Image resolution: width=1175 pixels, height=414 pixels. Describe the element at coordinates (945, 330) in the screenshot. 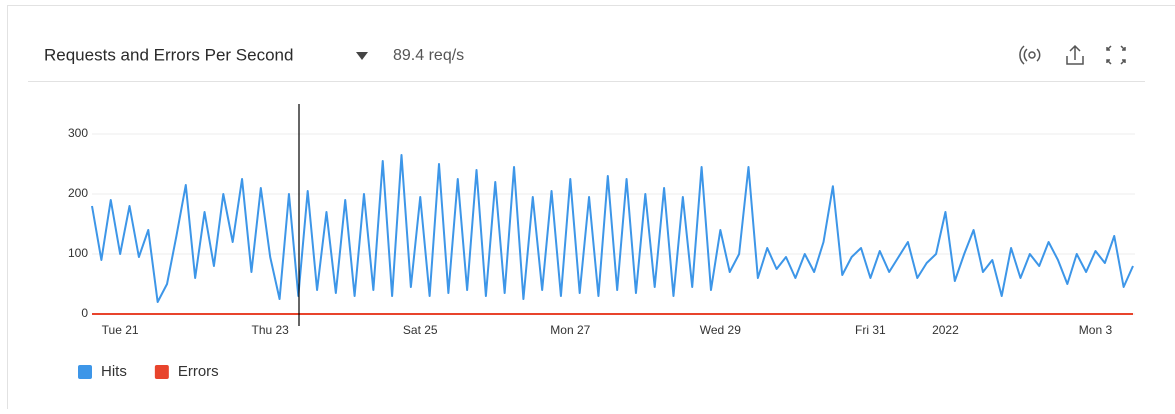

I see `x-tick-label: 2022` at that location.